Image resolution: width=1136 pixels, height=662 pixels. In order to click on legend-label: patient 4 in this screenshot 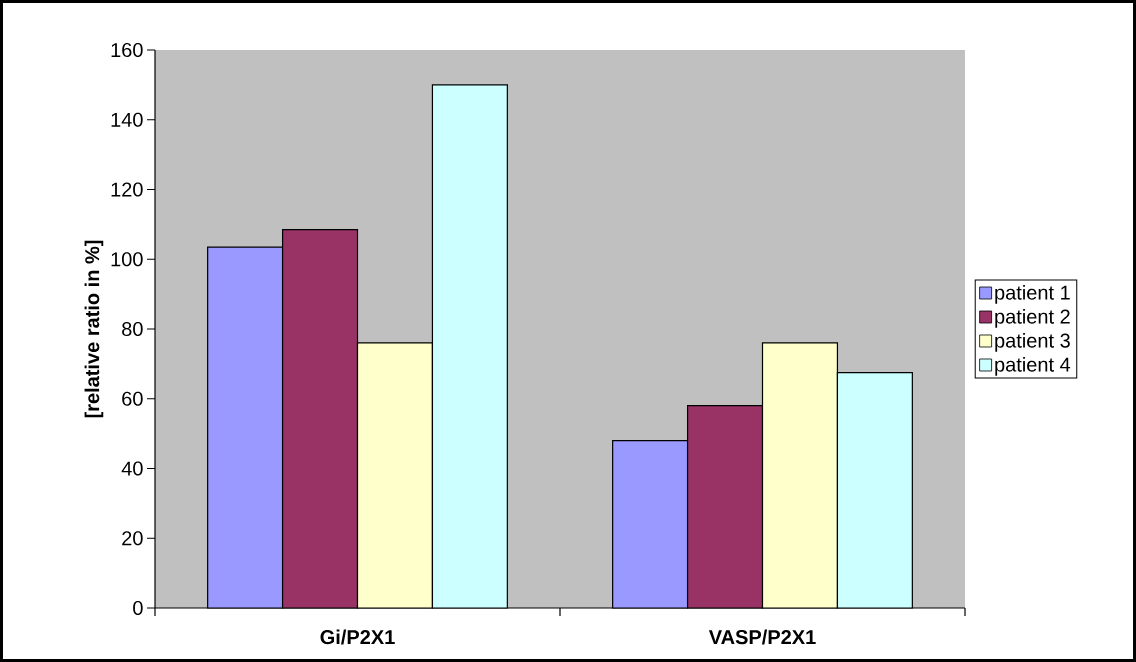, I will do `click(1033, 366)`.